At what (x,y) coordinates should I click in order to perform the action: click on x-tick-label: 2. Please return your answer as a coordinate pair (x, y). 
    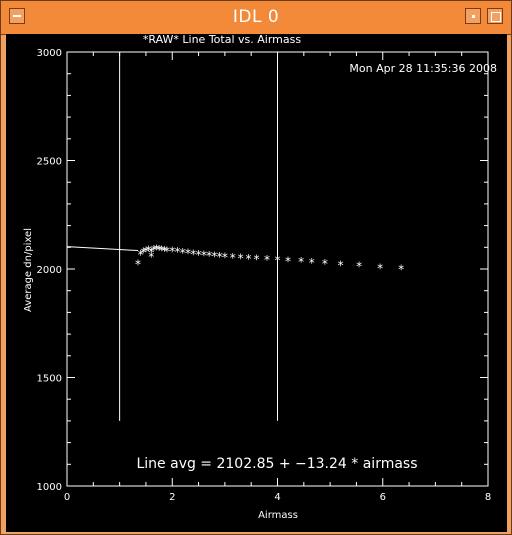
    Looking at the image, I should click on (172, 497).